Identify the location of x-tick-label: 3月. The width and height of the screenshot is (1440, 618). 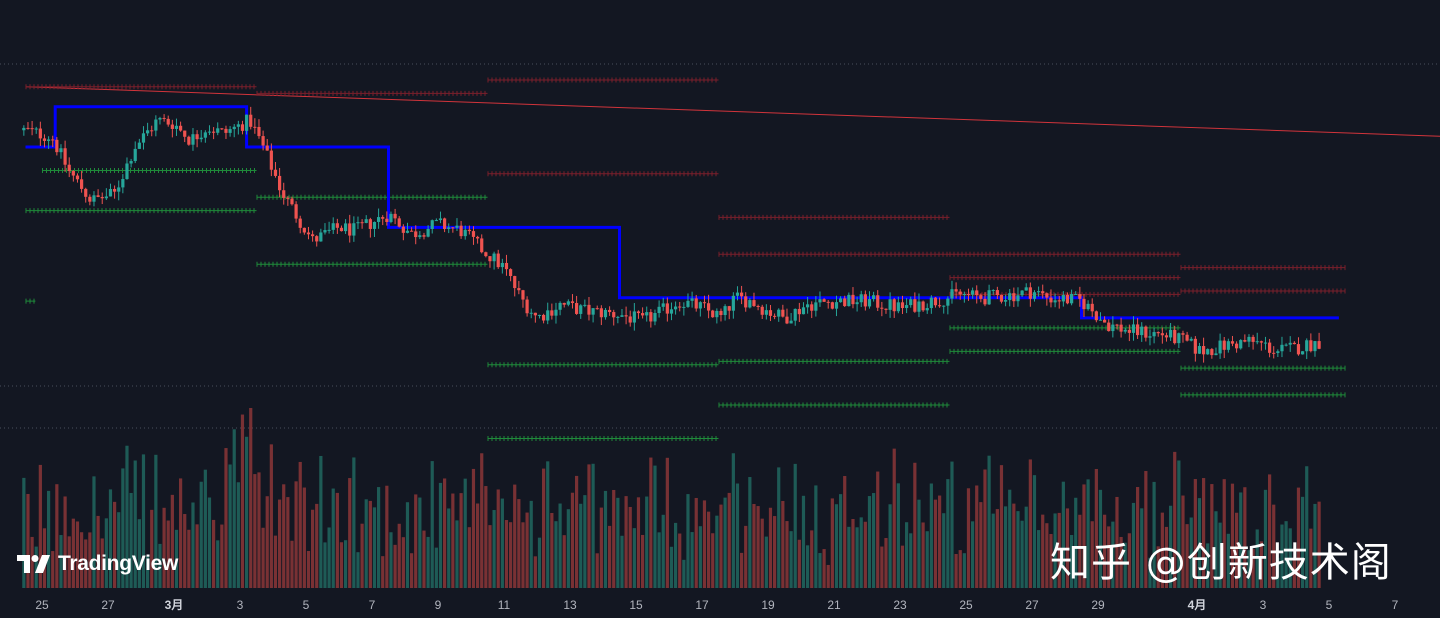
(174, 605).